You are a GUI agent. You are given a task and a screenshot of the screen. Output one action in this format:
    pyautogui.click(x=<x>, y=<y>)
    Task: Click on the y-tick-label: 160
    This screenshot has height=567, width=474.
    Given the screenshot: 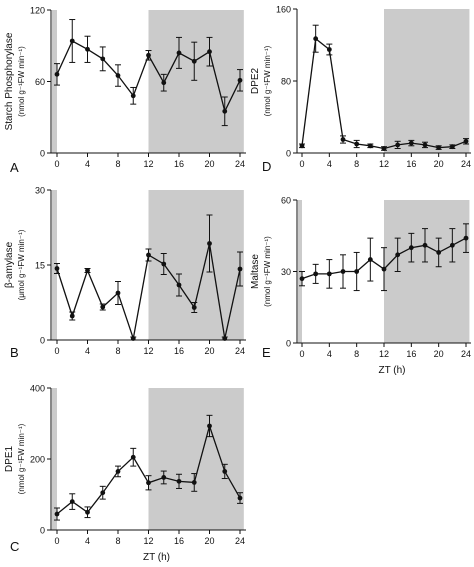 What is the action you would take?
    pyautogui.click(x=283, y=10)
    